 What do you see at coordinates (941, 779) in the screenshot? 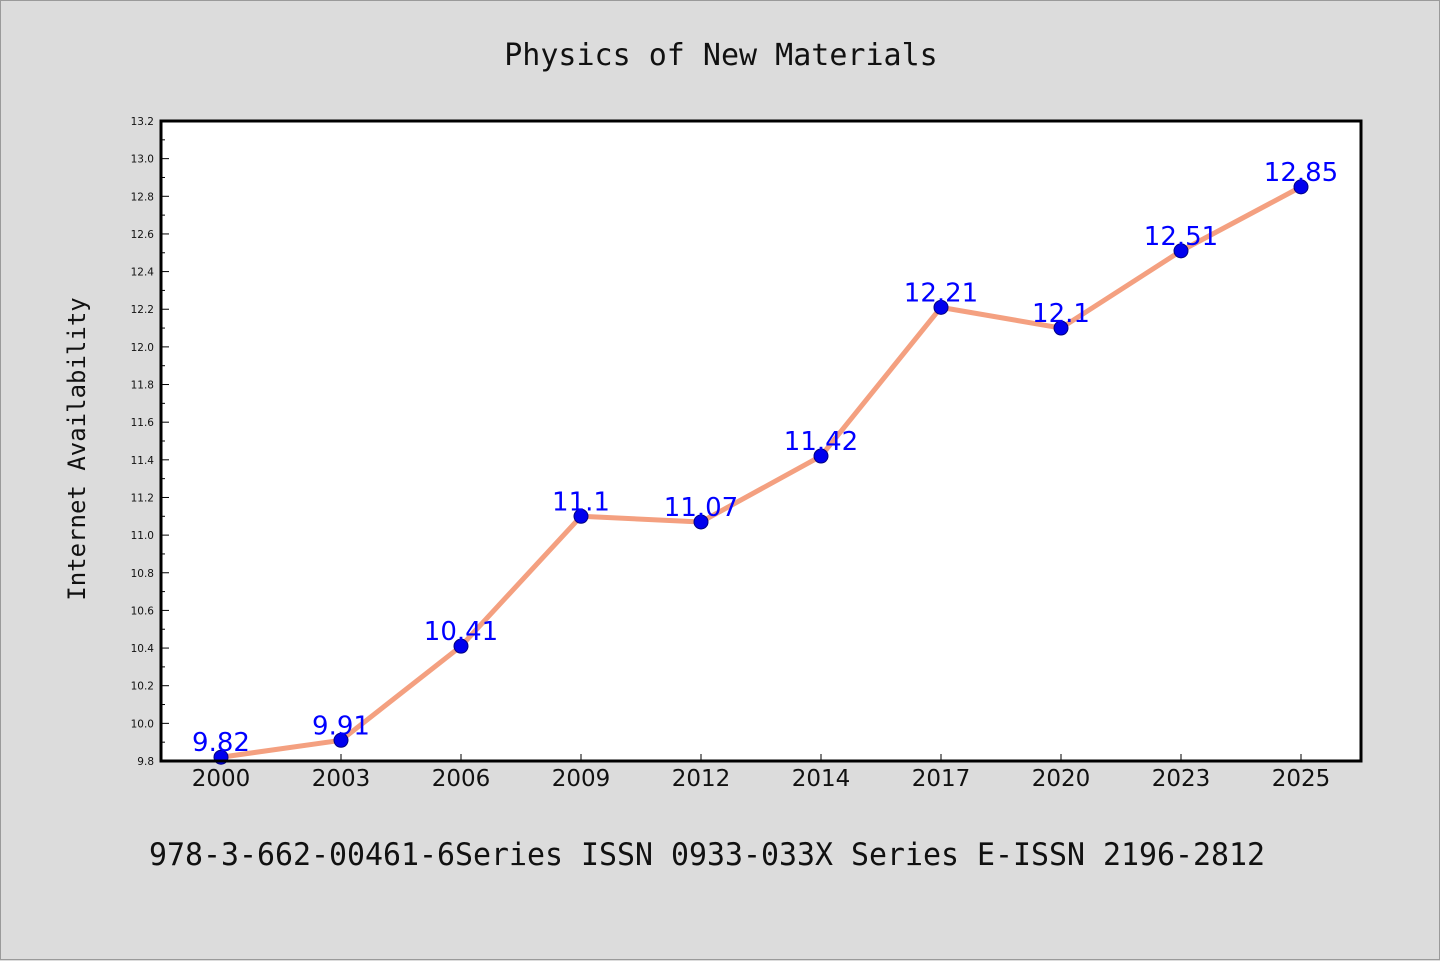
I see `x-tick-label: 2017` at bounding box center [941, 779].